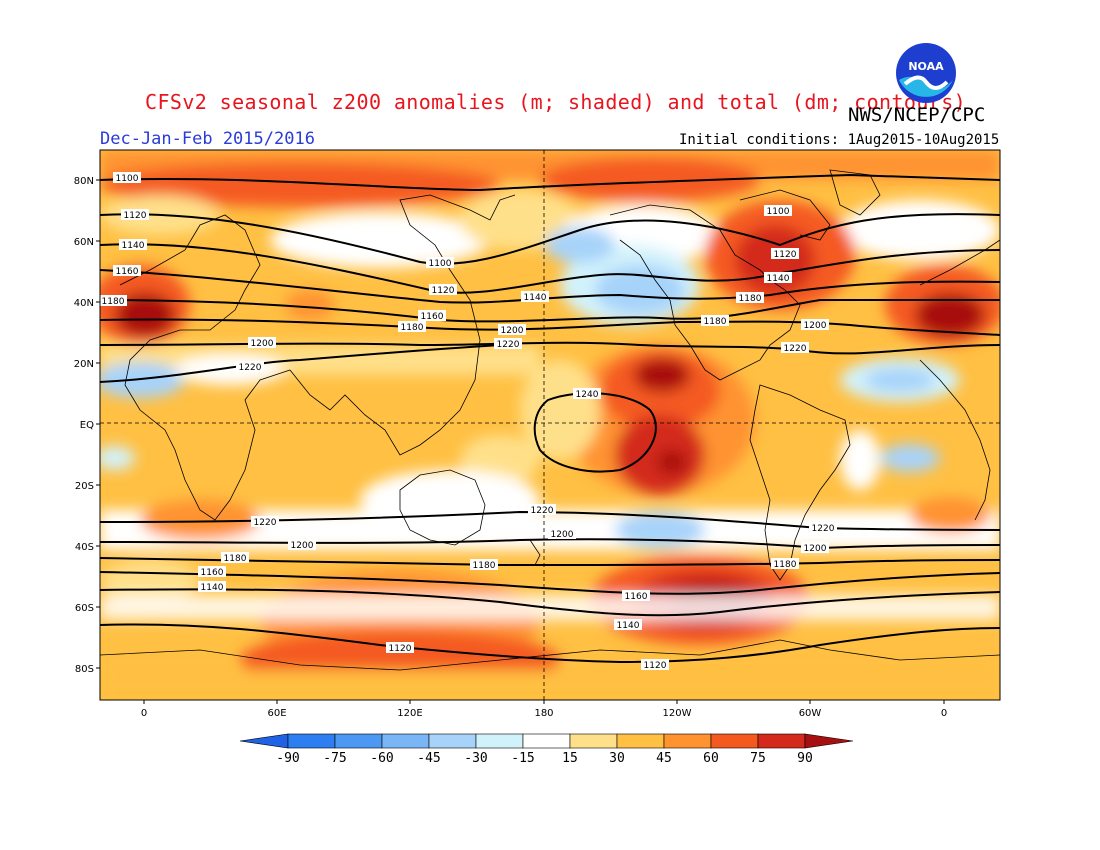 The image size is (1100, 850). What do you see at coordinates (587, 395) in the screenshot?
I see `svg-text: 1240` at bounding box center [587, 395].